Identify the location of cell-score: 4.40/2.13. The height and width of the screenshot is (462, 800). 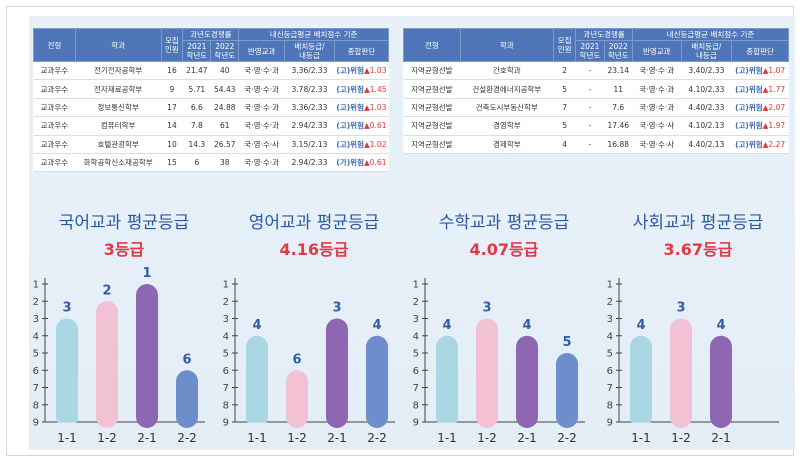
(706, 144).